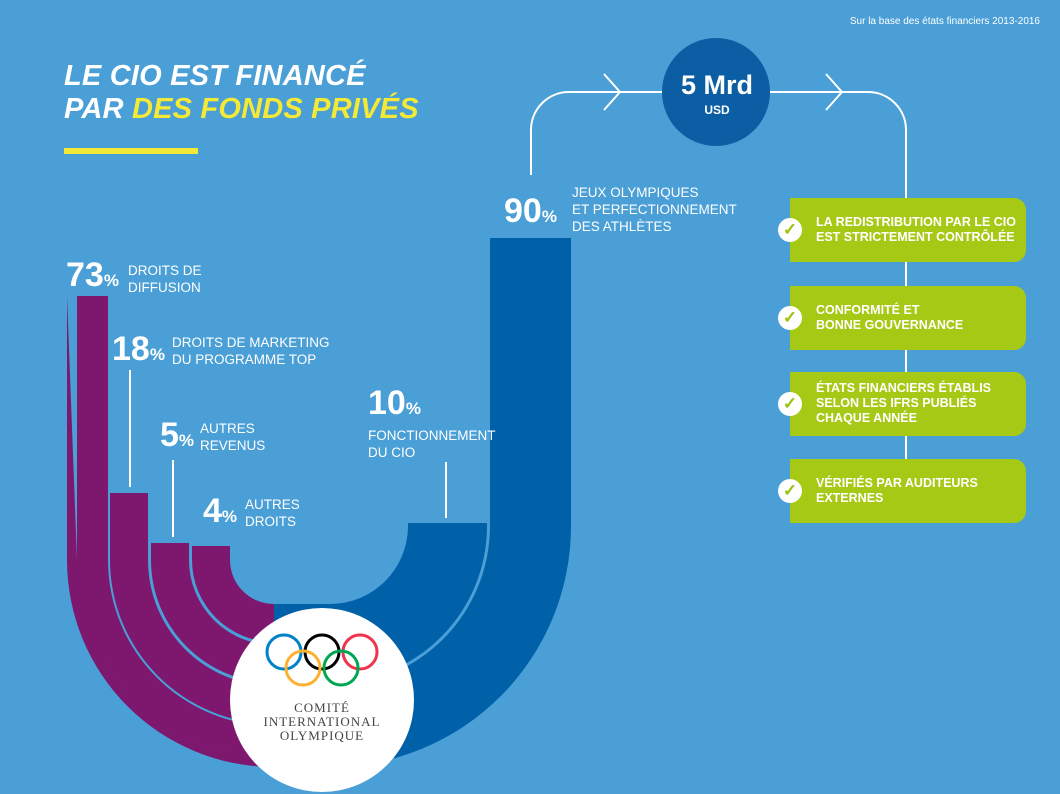  I want to click on ioc-logo-text: COMITÉ INTERNATIONAL OLYMPIQUE, so click(322, 722).